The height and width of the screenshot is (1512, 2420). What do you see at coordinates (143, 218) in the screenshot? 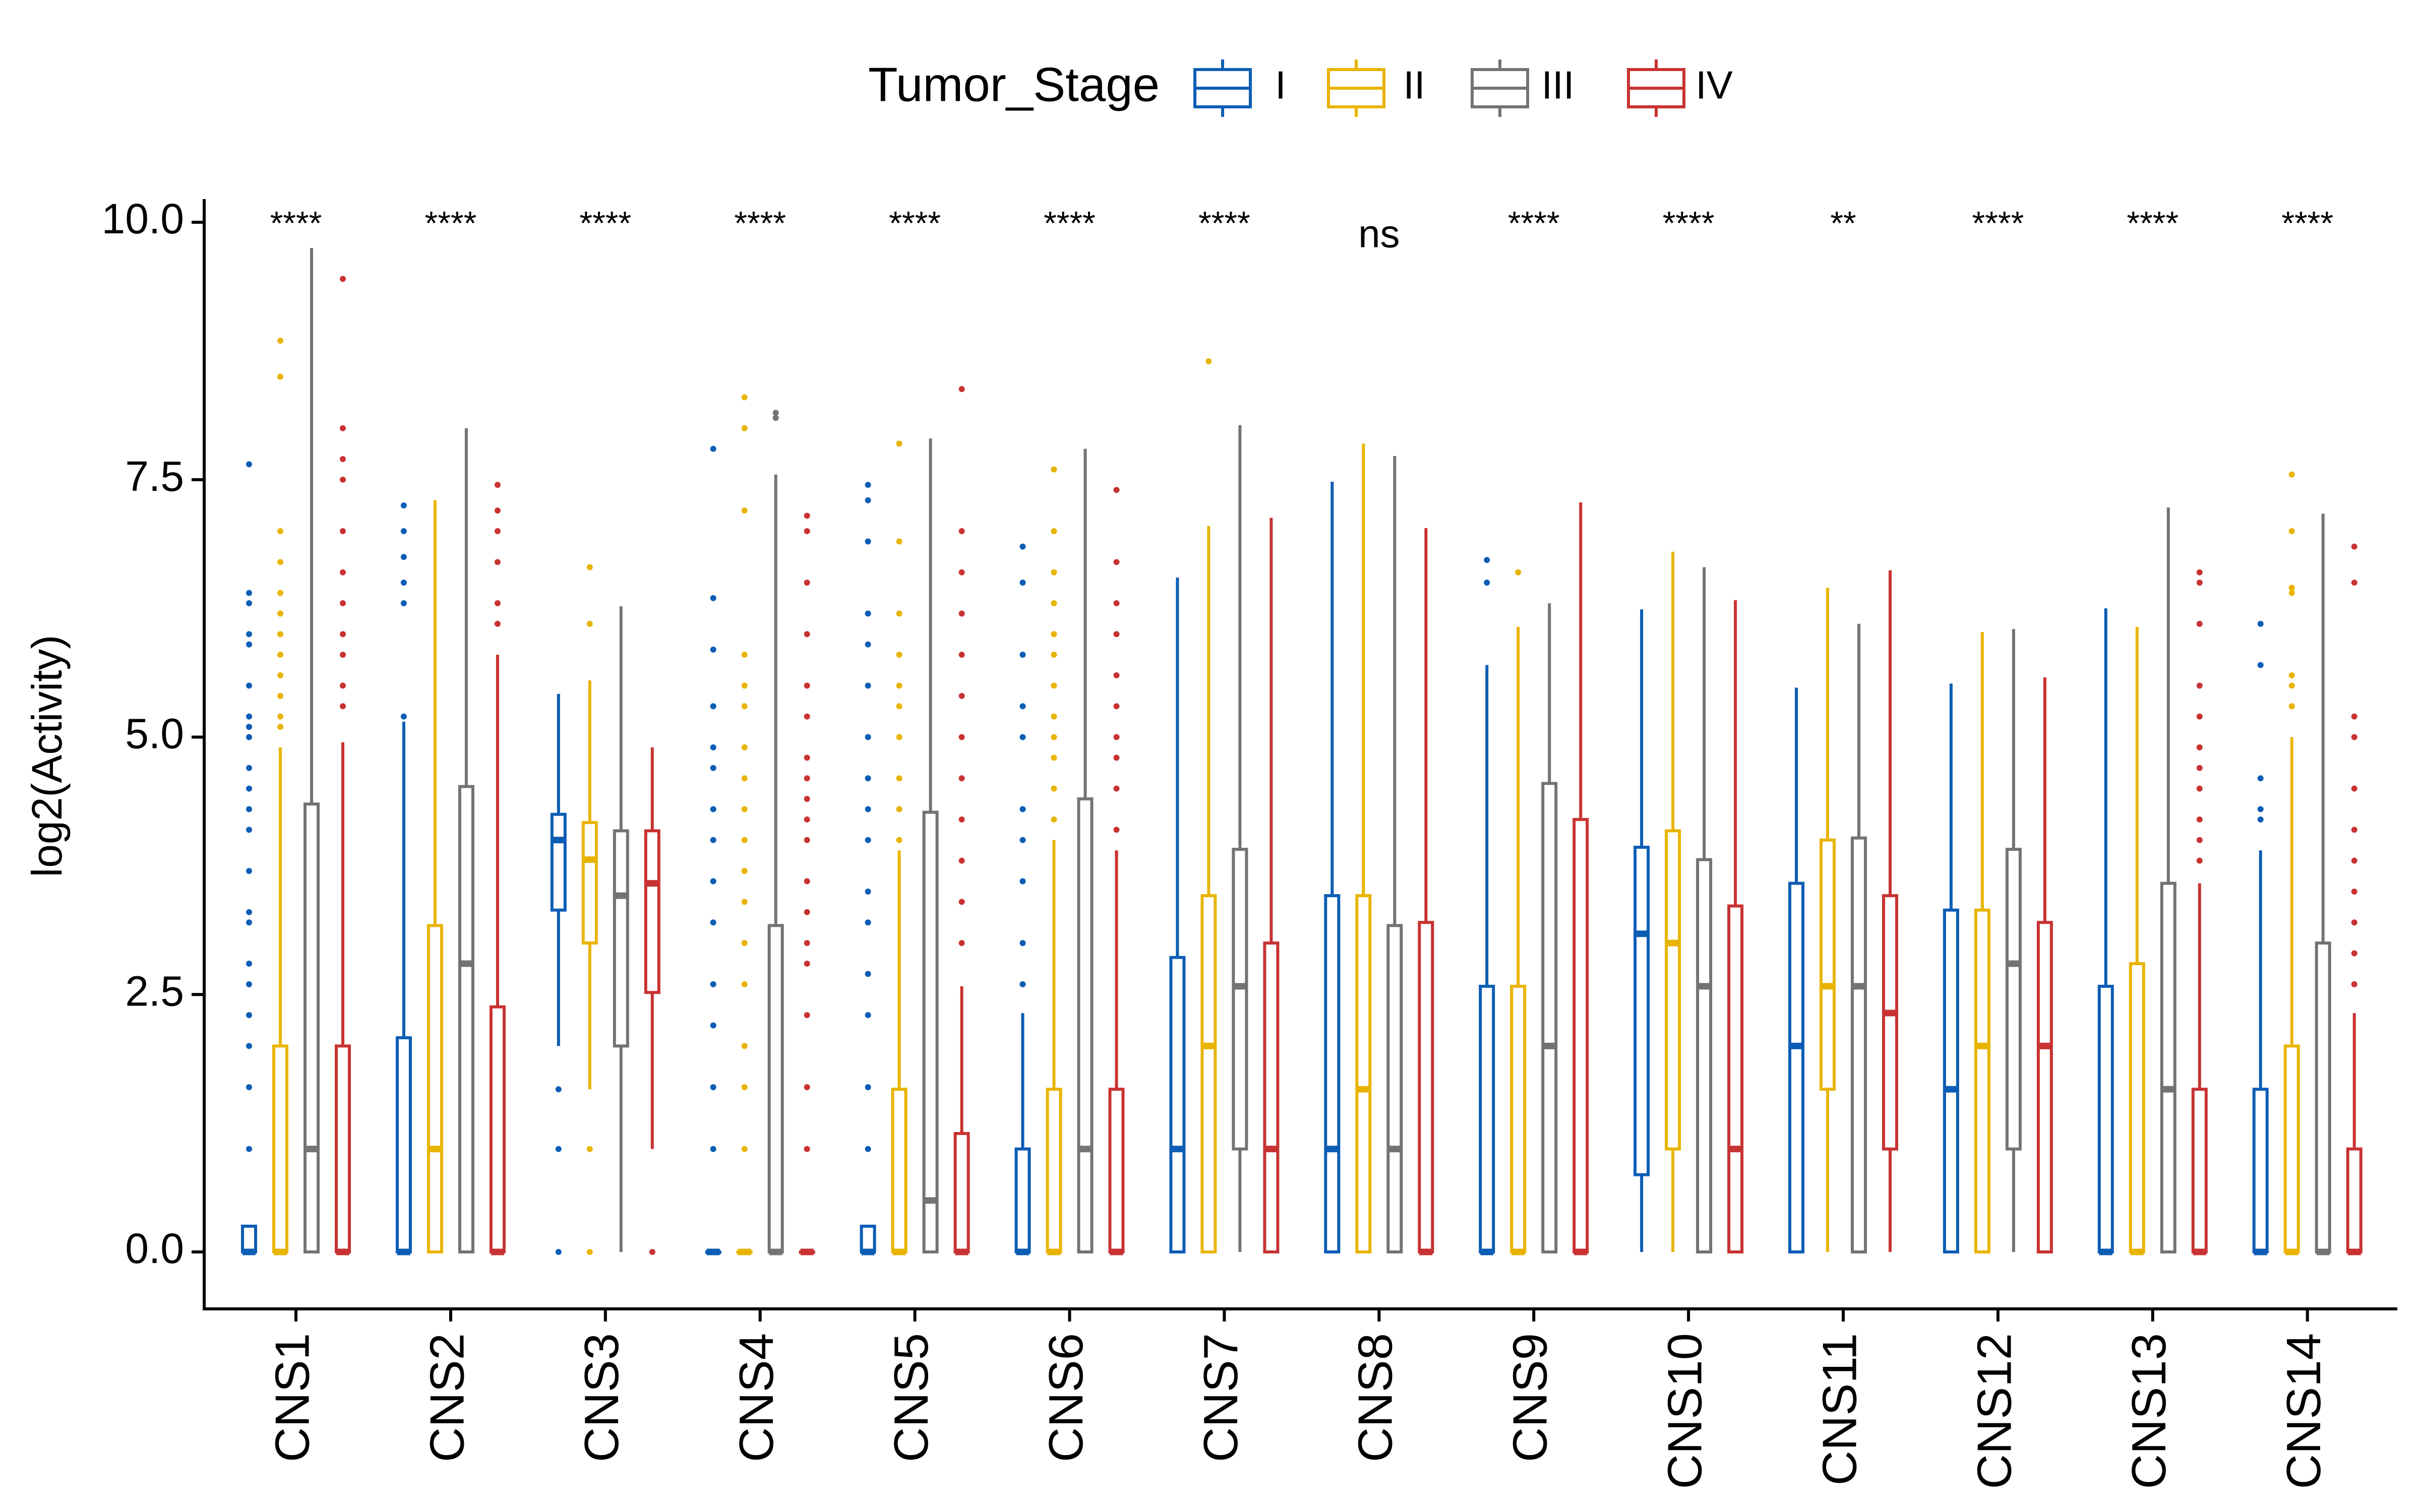
I see `y-tick-label: 10.0` at bounding box center [143, 218].